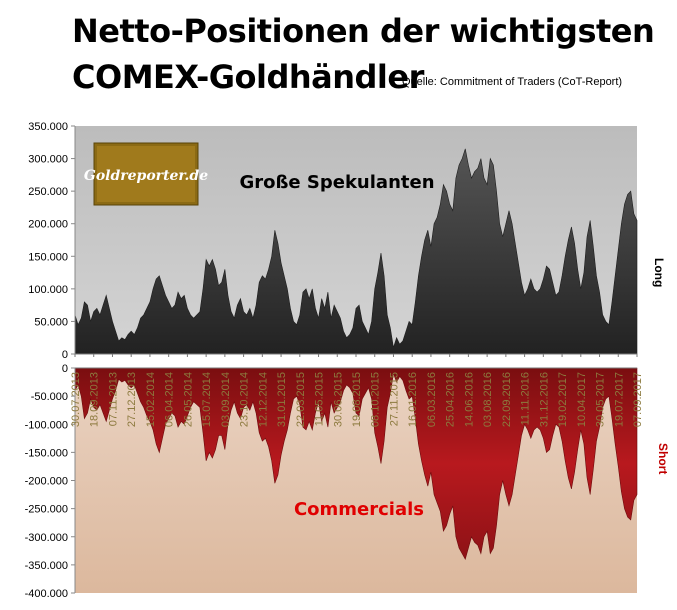 The width and height of the screenshot is (677, 610). I want to click on x-tick-label: 19.08.2015, so click(357, 399).